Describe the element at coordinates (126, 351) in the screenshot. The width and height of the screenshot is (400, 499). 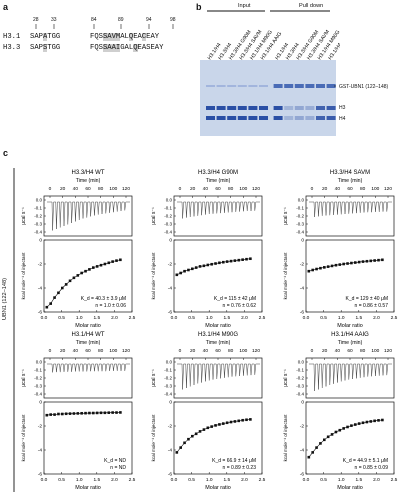
I see `time-tick-label: 120` at that location.